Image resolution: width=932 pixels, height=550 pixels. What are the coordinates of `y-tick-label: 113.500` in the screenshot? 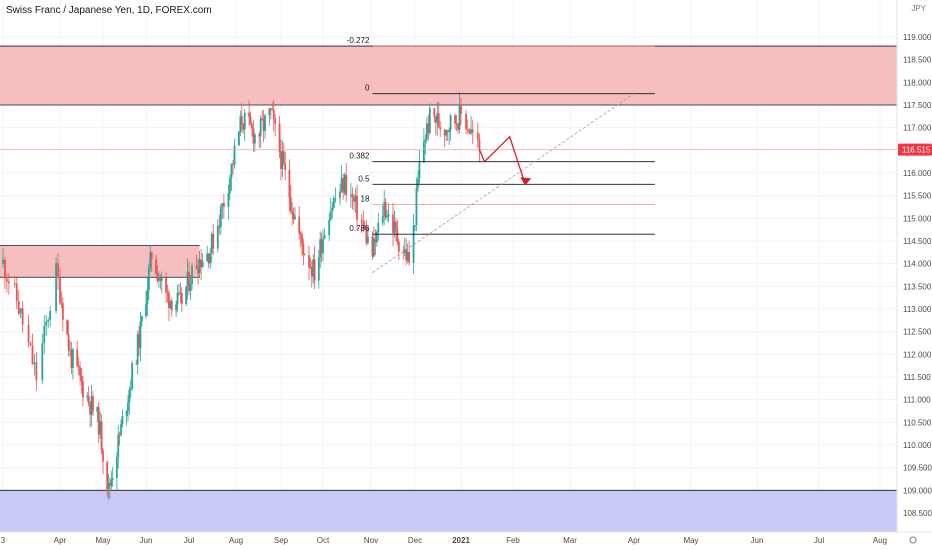 It's located at (917, 286).